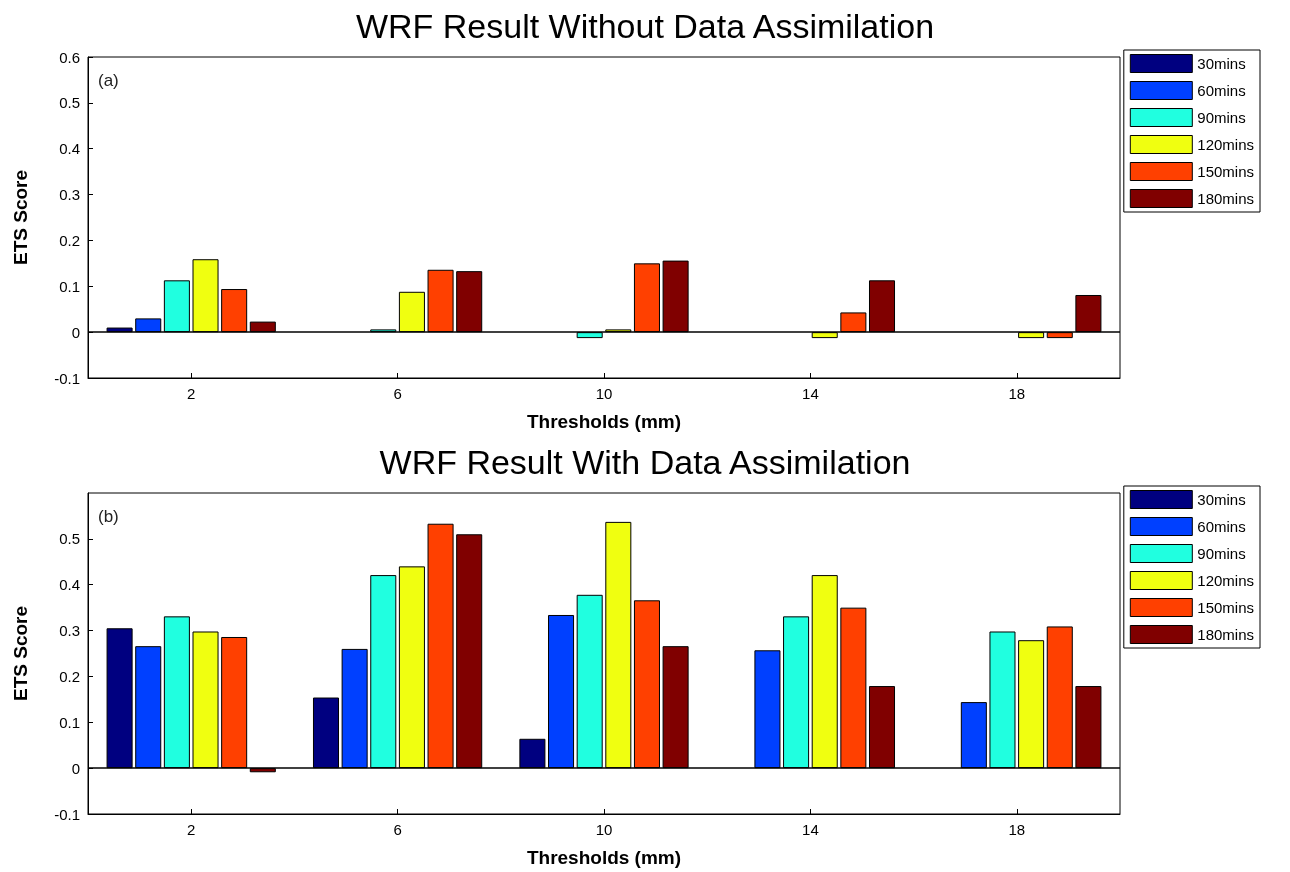  What do you see at coordinates (108, 516) in the screenshot?
I see `annotation: (b)` at bounding box center [108, 516].